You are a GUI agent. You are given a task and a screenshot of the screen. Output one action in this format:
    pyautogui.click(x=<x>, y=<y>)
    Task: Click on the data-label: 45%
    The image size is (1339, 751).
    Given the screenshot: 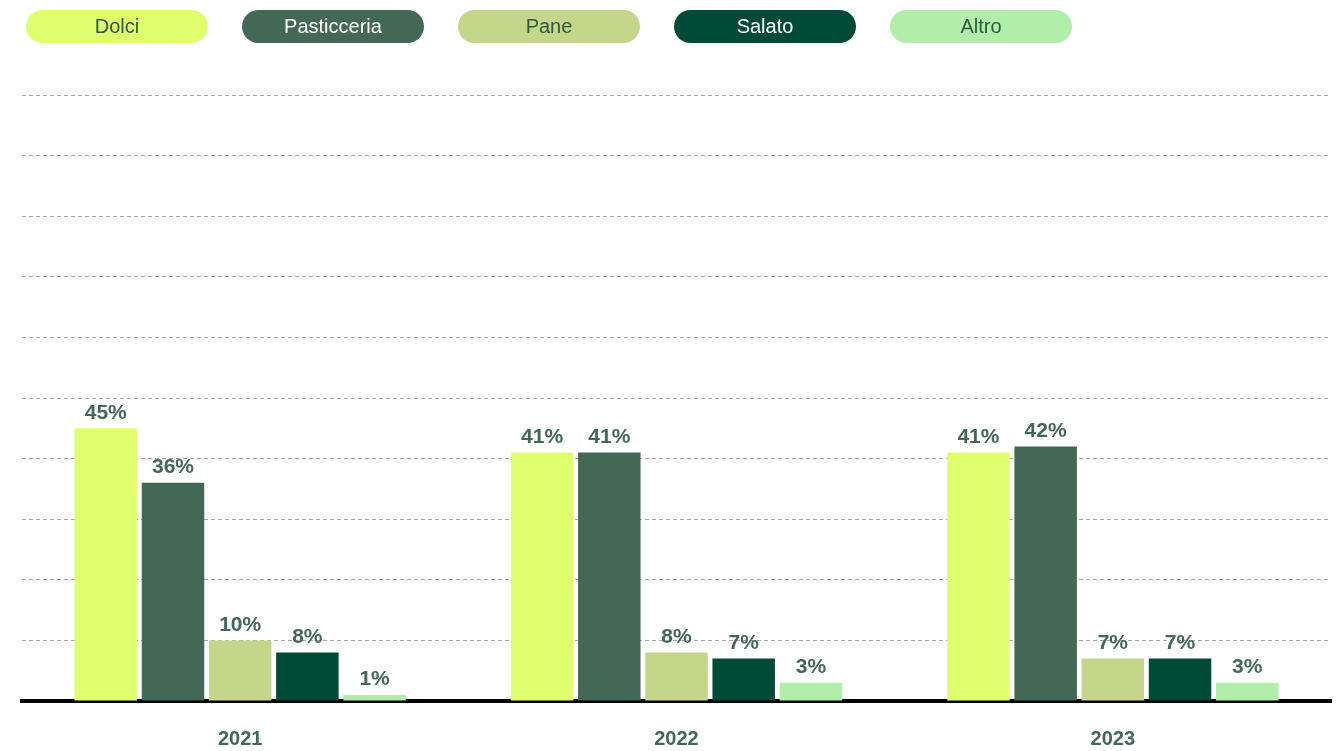 What is the action you would take?
    pyautogui.click(x=106, y=411)
    